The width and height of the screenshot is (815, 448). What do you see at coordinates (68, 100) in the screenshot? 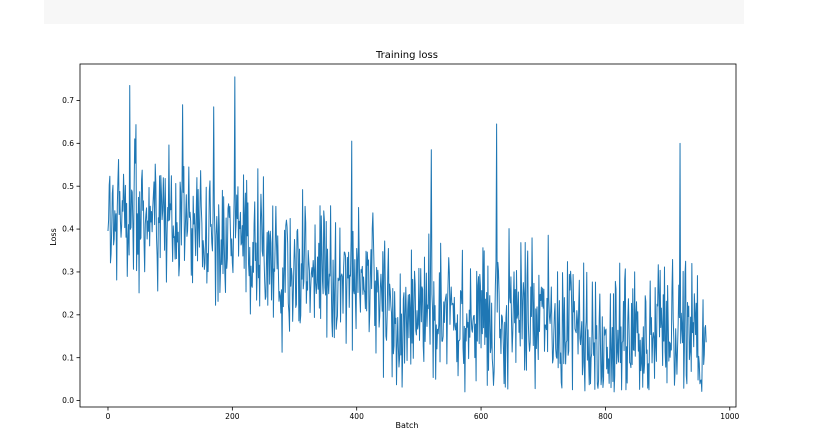
I see `y-tick-label: 0.7` at bounding box center [68, 100].